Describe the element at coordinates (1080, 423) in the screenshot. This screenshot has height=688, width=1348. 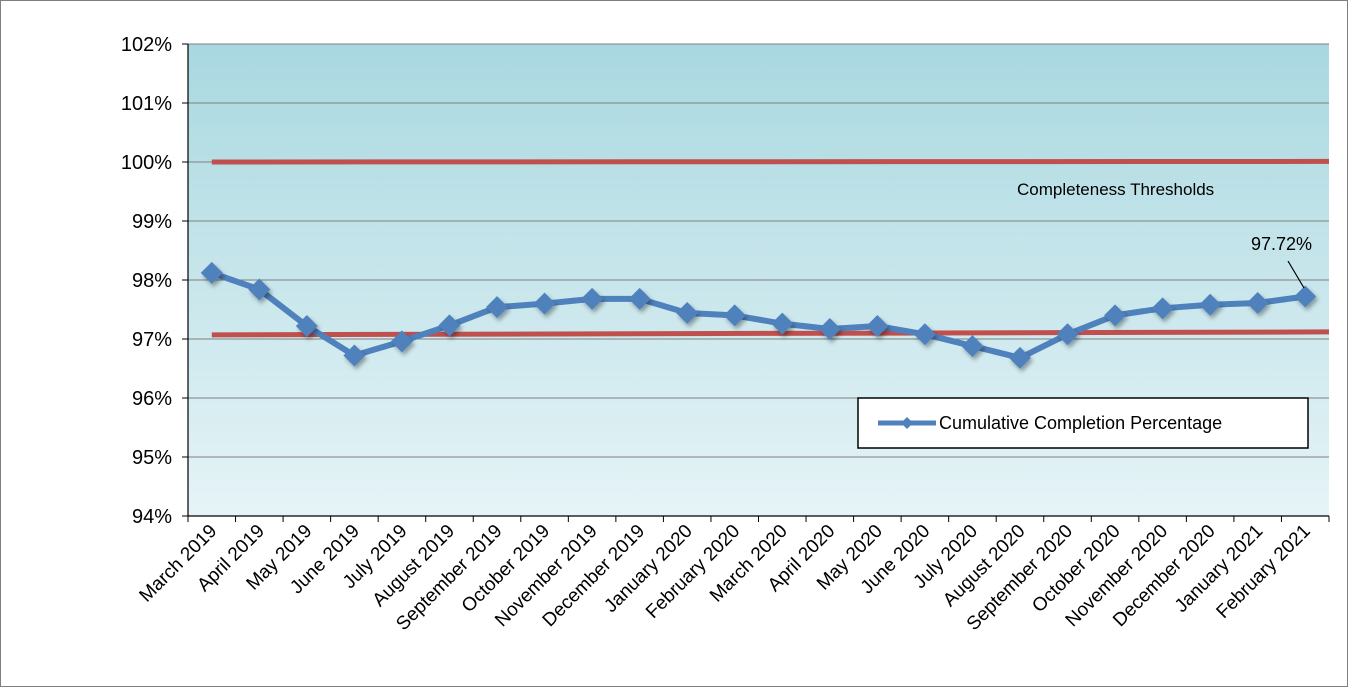
I see `legend-label-cumulative-completion: Cumulative Completion Percentage` at that location.